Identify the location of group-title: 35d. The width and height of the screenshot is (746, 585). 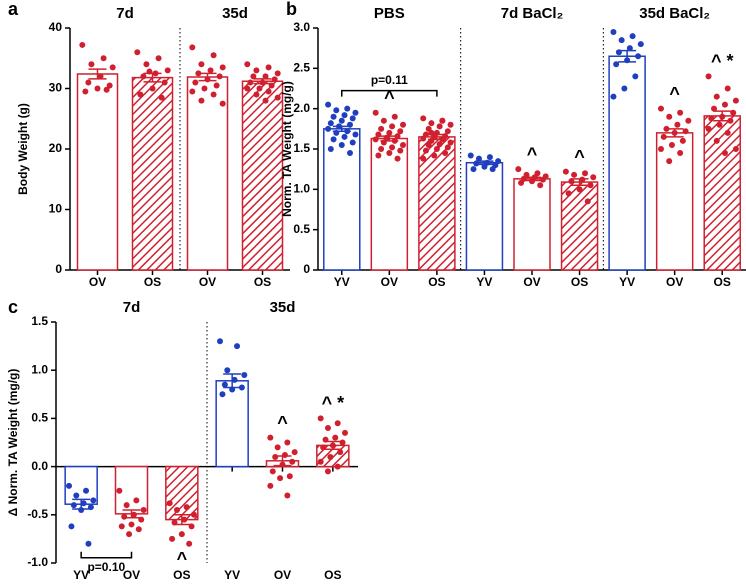
(283, 307).